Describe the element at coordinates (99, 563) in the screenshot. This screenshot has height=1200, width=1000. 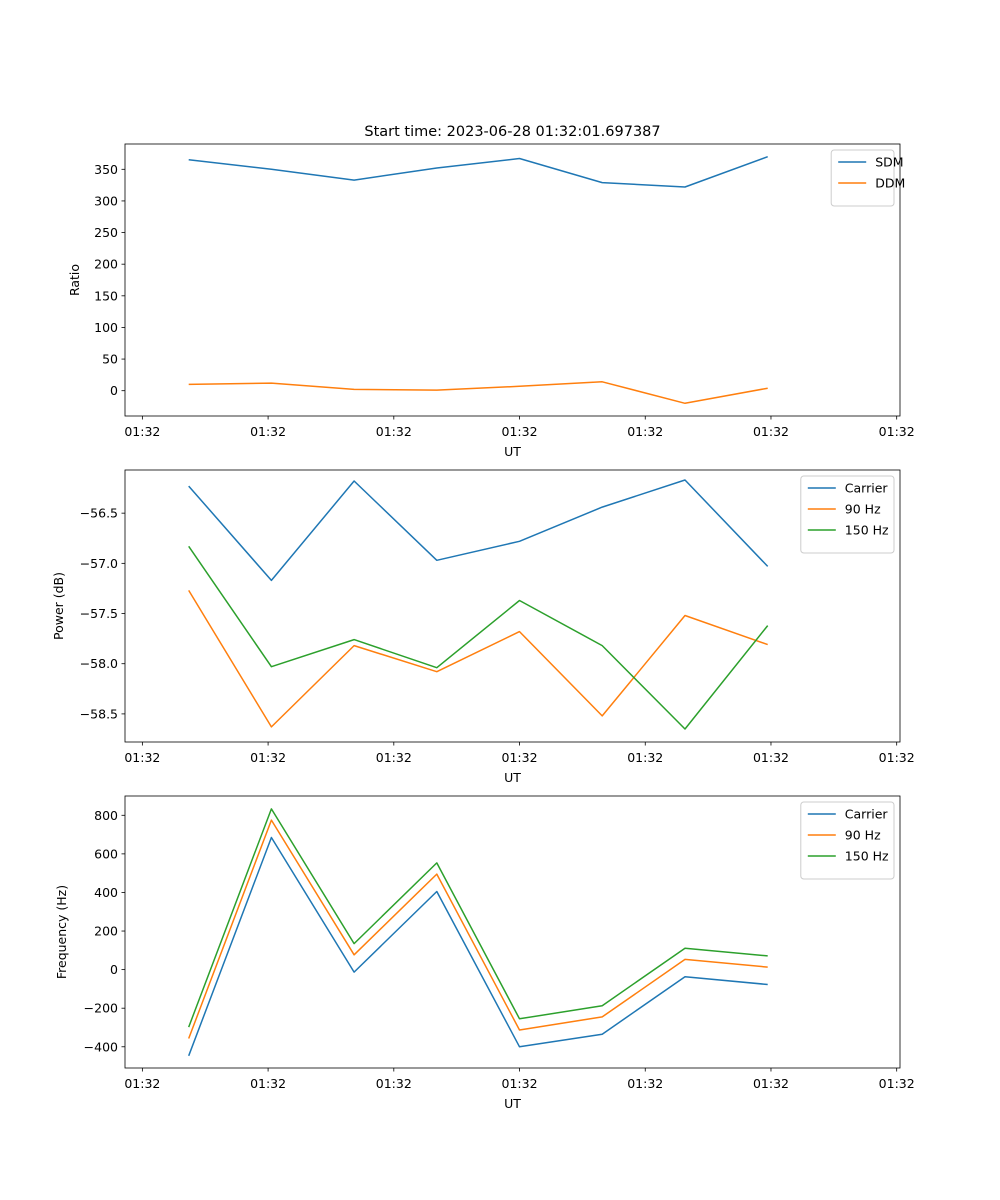
I see `y-tick-label: −57.0` at that location.